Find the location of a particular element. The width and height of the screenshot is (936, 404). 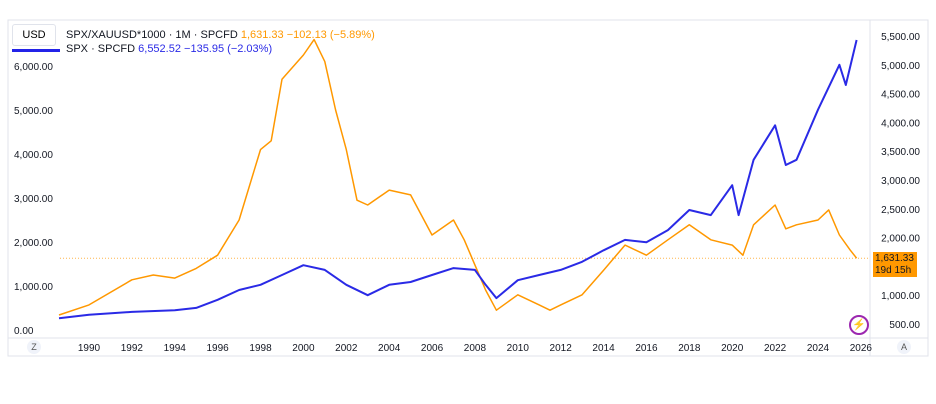

series-2-last: 6,552.52 is located at coordinates (159, 49).